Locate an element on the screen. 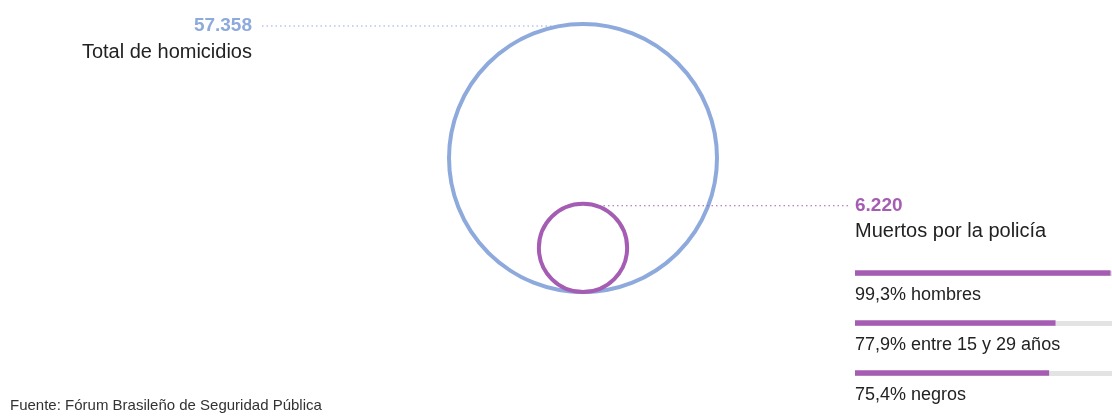  source-note: Fuente: Fórum Brasileño de Seguridad Pública is located at coordinates (166, 404).